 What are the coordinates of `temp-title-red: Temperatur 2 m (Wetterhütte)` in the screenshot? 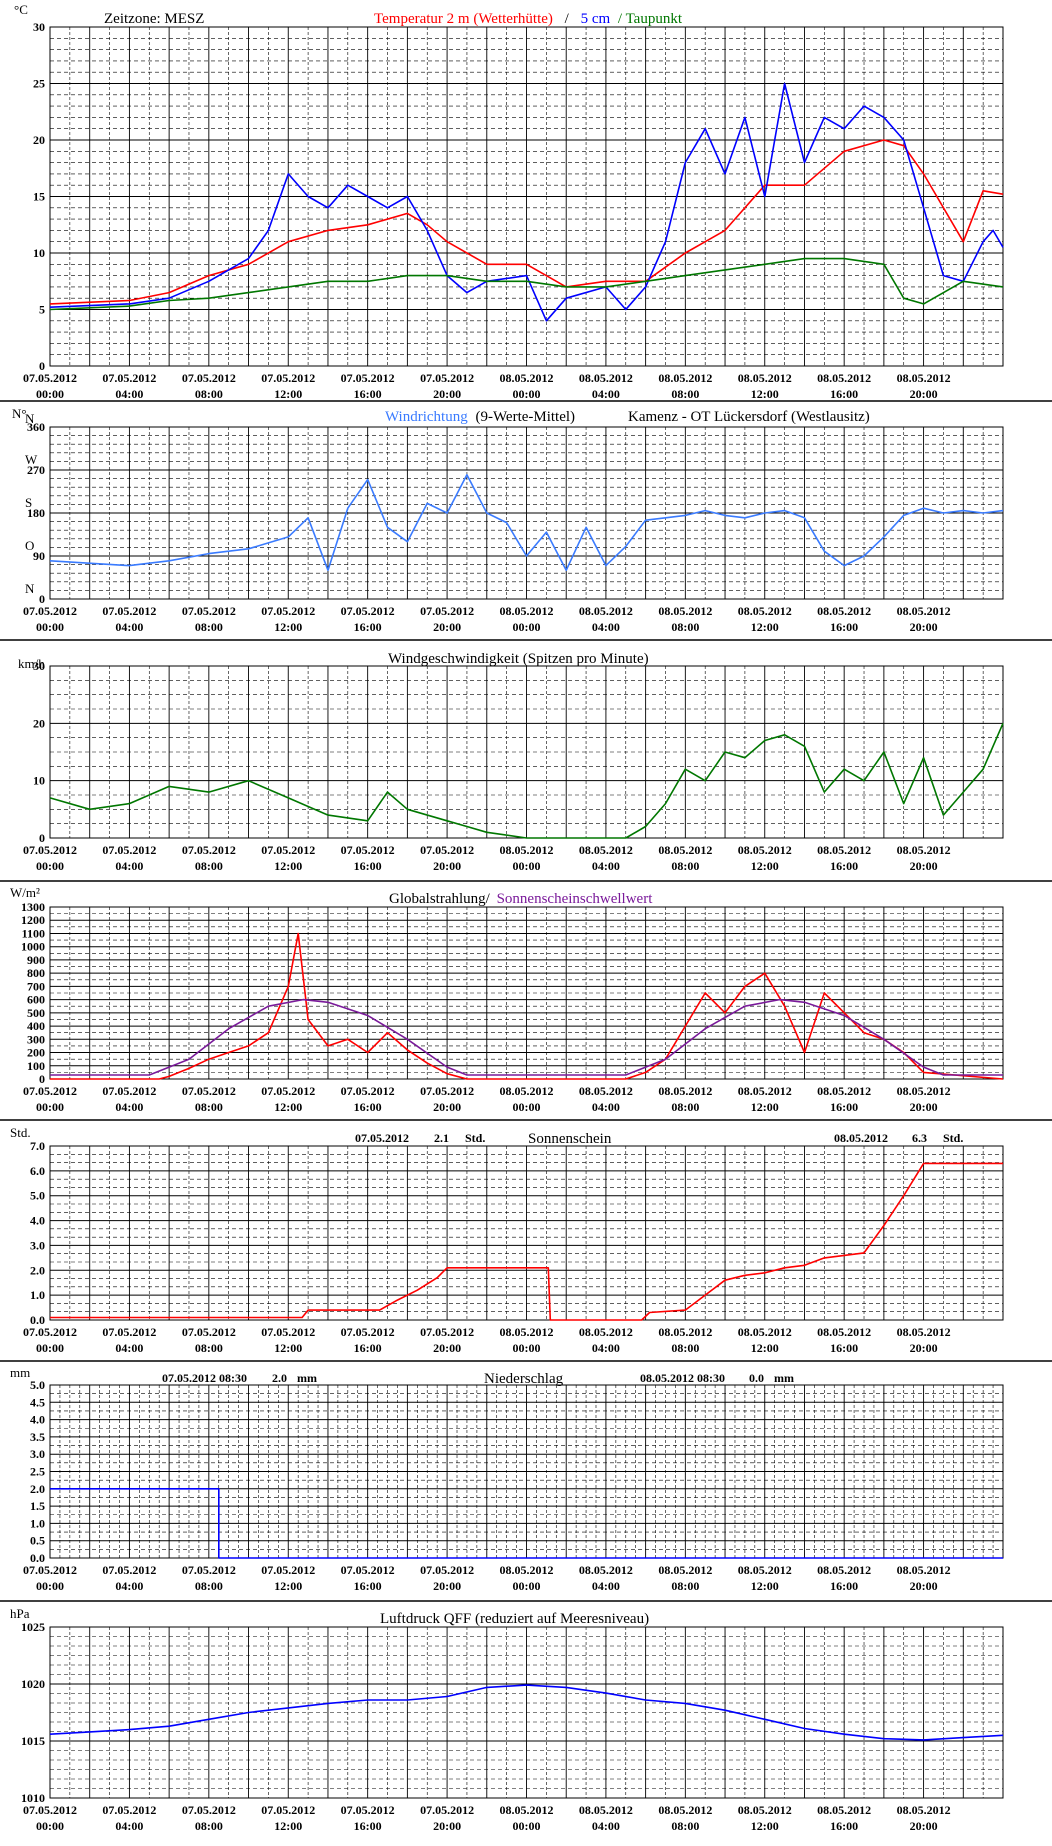 It's located at (463, 19).